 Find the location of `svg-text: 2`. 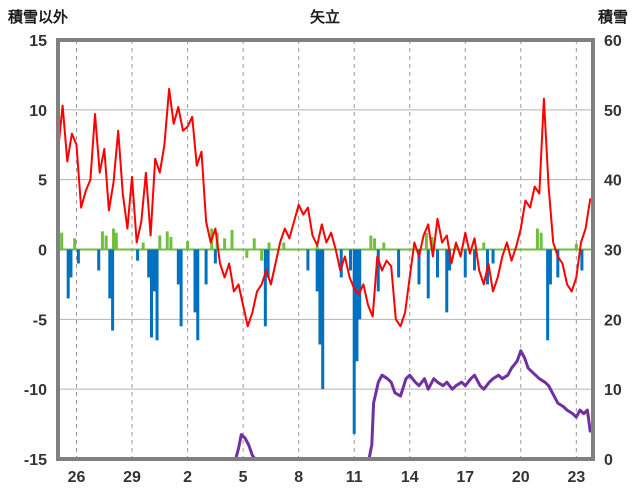

svg-text: 2 is located at coordinates (187, 477).